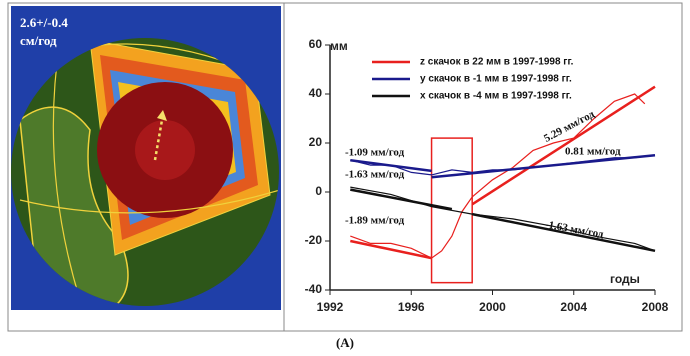 This screenshot has height=356, width=690. I want to click on y-tick-label: 40, so click(316, 93).